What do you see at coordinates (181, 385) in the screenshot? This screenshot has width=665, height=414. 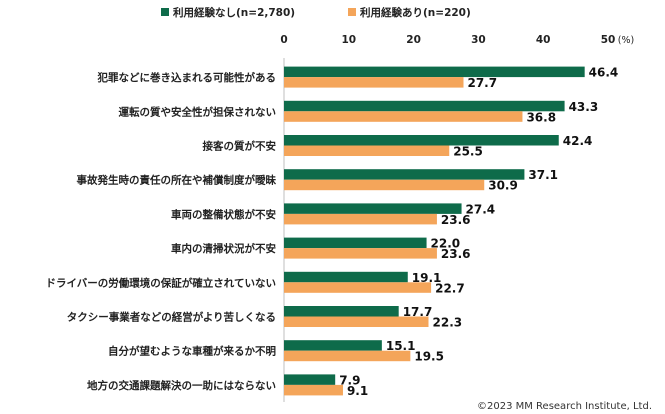 I see `category-label: 地方の交通課題解決の一助にはならない` at bounding box center [181, 385].